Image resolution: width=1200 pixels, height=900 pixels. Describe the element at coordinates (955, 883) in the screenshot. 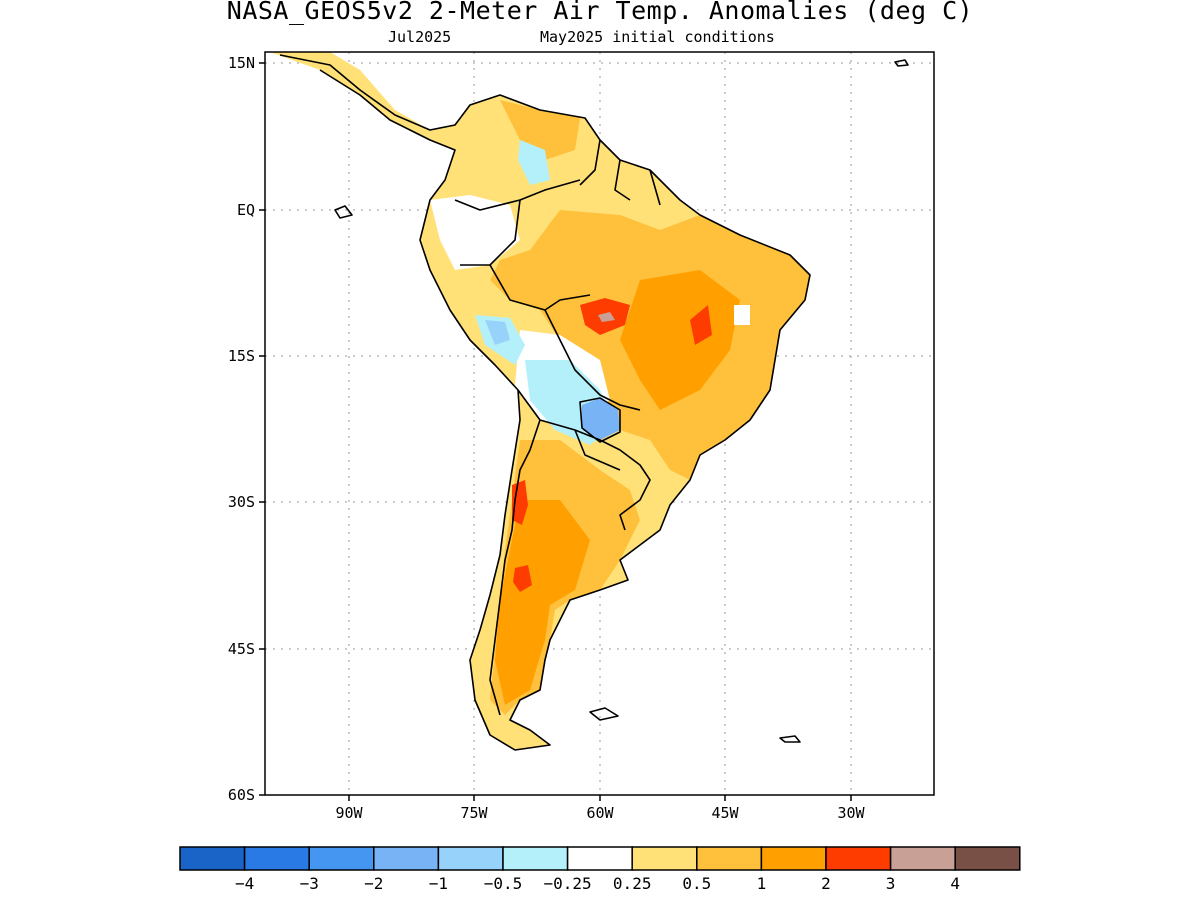

I see `colorbar-label: 4` at that location.